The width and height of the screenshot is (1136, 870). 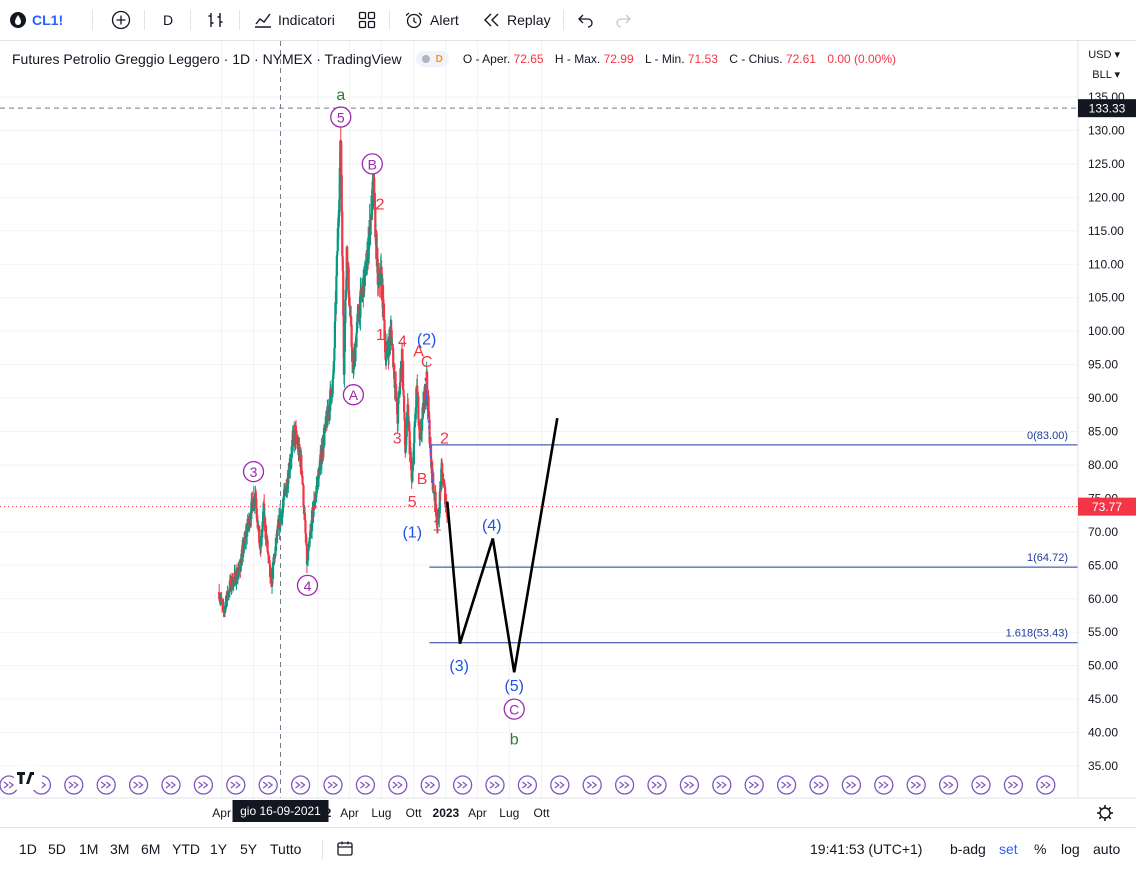 I want to click on interval-button: D, so click(x=168, y=20).